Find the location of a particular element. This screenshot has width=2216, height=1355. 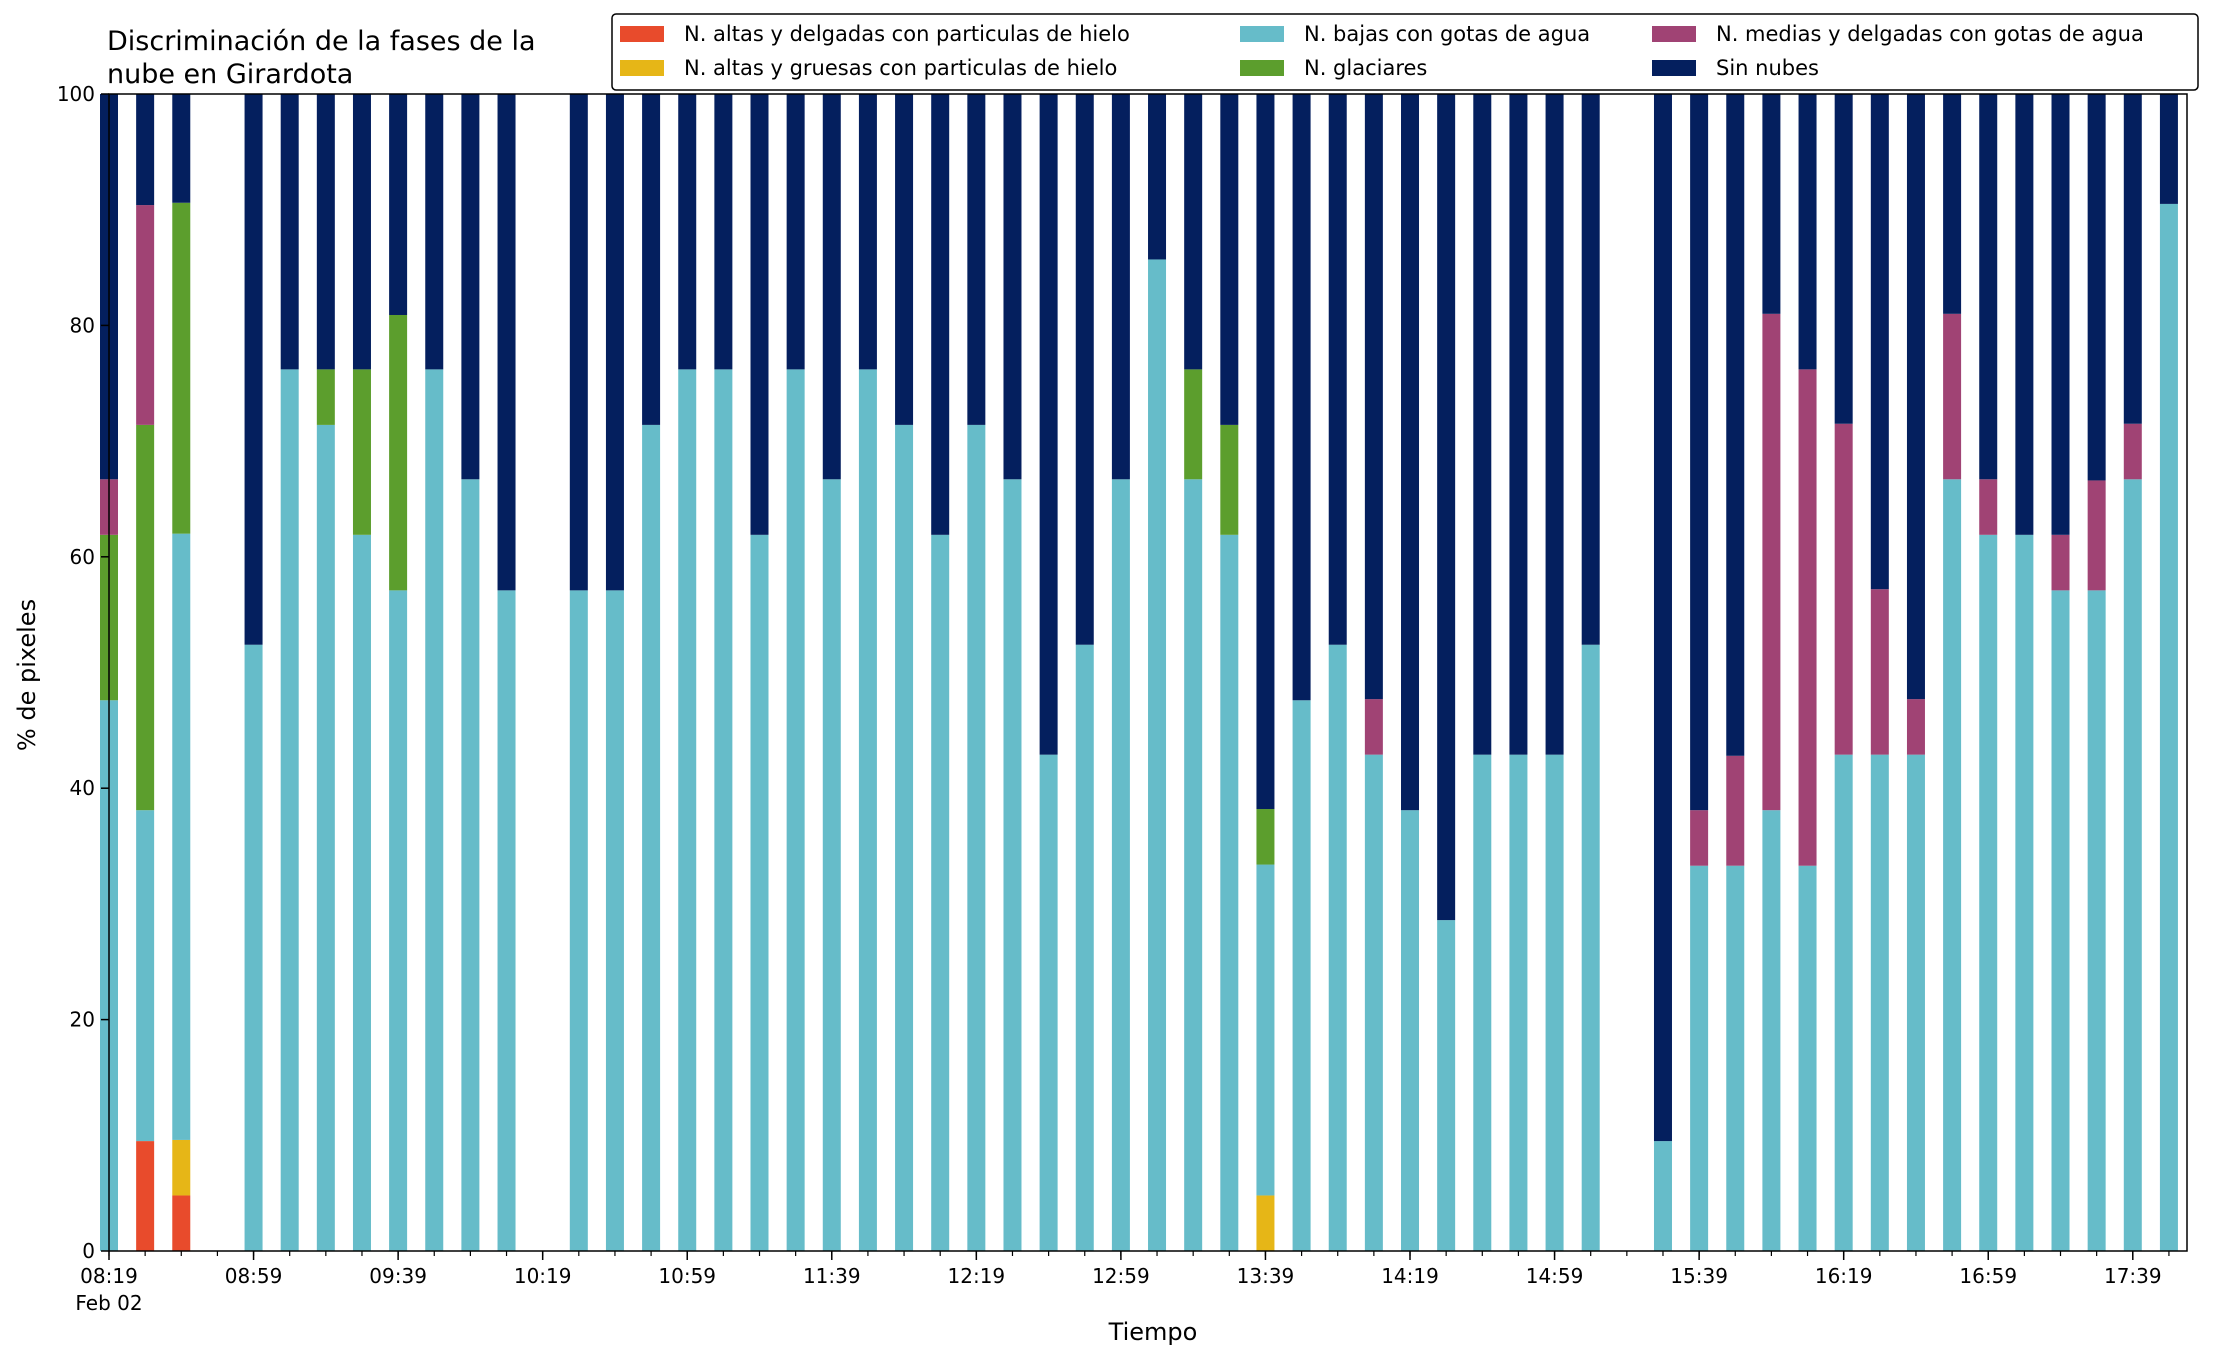

chart-title-line-2: nube en Girardota is located at coordinates (230, 74).